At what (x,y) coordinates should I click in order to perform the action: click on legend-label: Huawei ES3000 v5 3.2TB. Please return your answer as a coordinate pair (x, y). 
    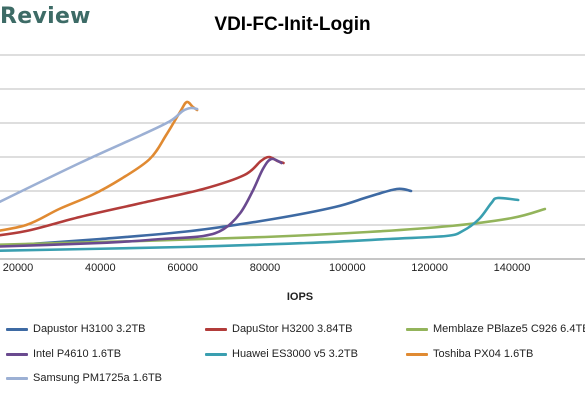
    Looking at the image, I should click on (295, 354).